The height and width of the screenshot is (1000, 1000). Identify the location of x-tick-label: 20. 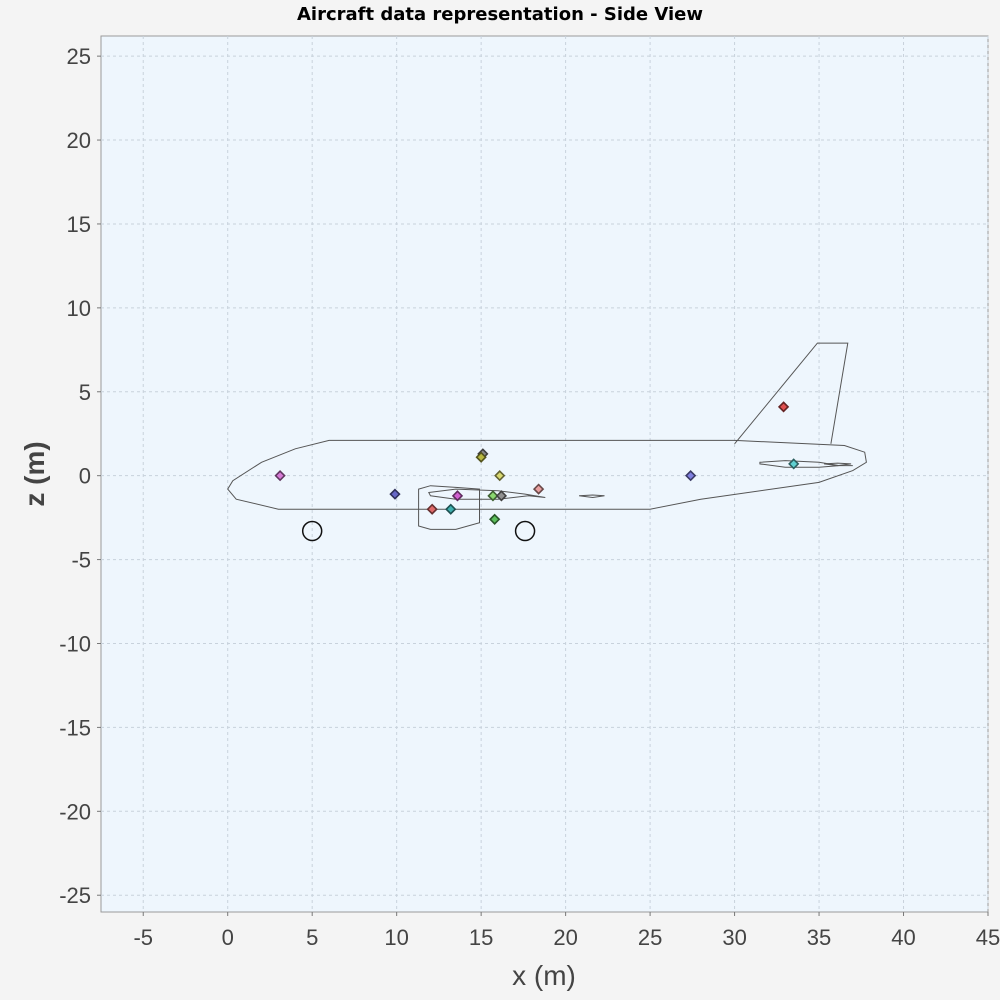
(565, 937).